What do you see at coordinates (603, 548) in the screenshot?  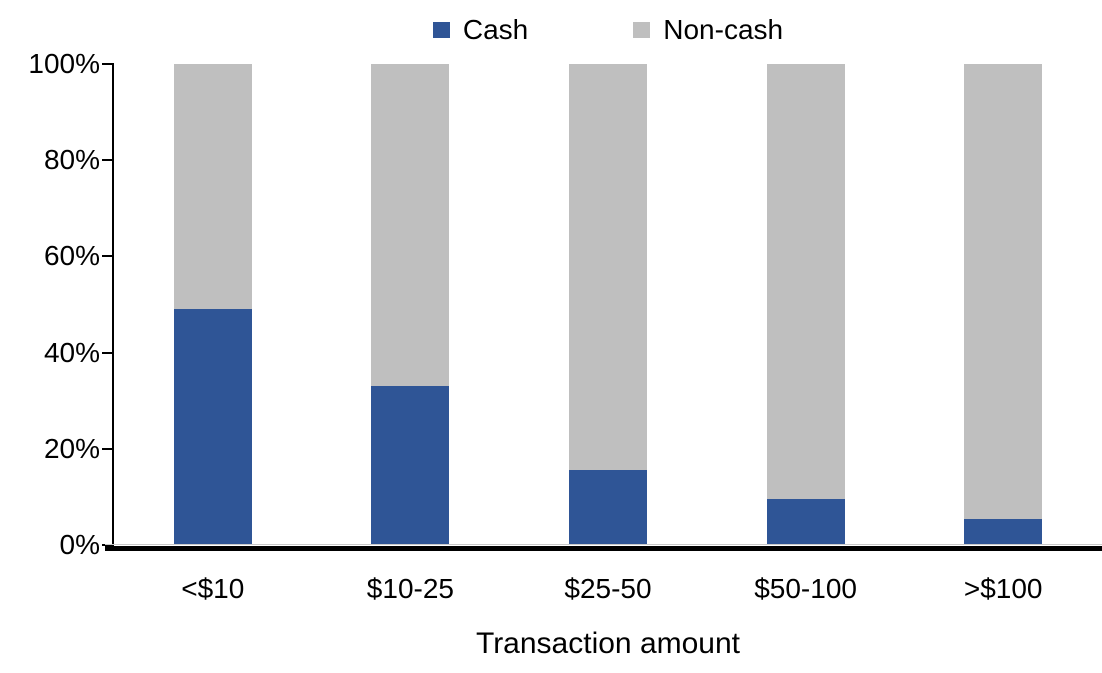 I see `x-axis-line` at bounding box center [603, 548].